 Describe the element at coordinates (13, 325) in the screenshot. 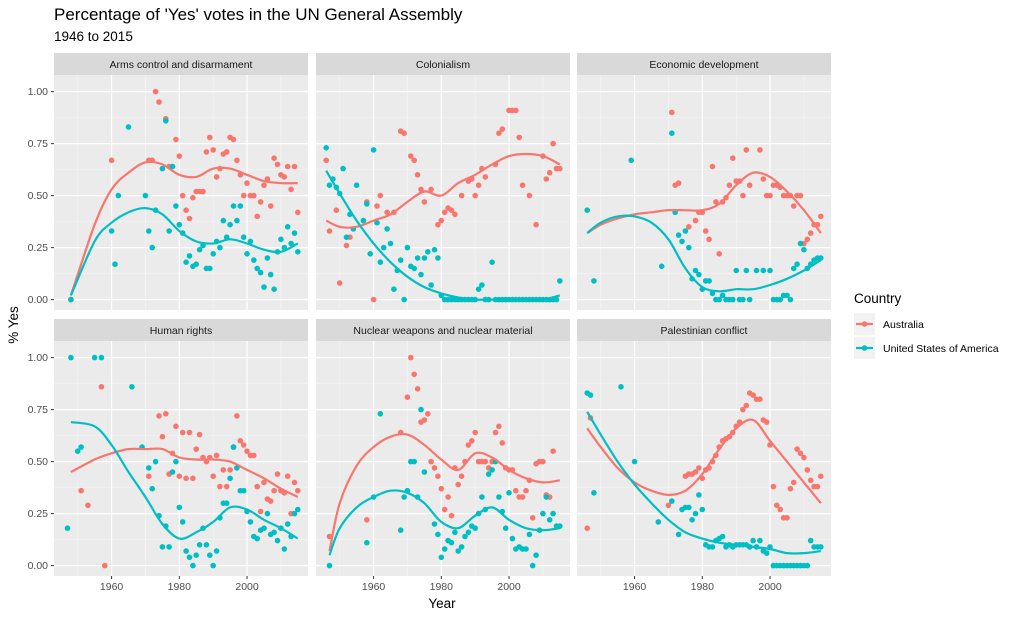

I see `y-axis-title: % Yes` at that location.